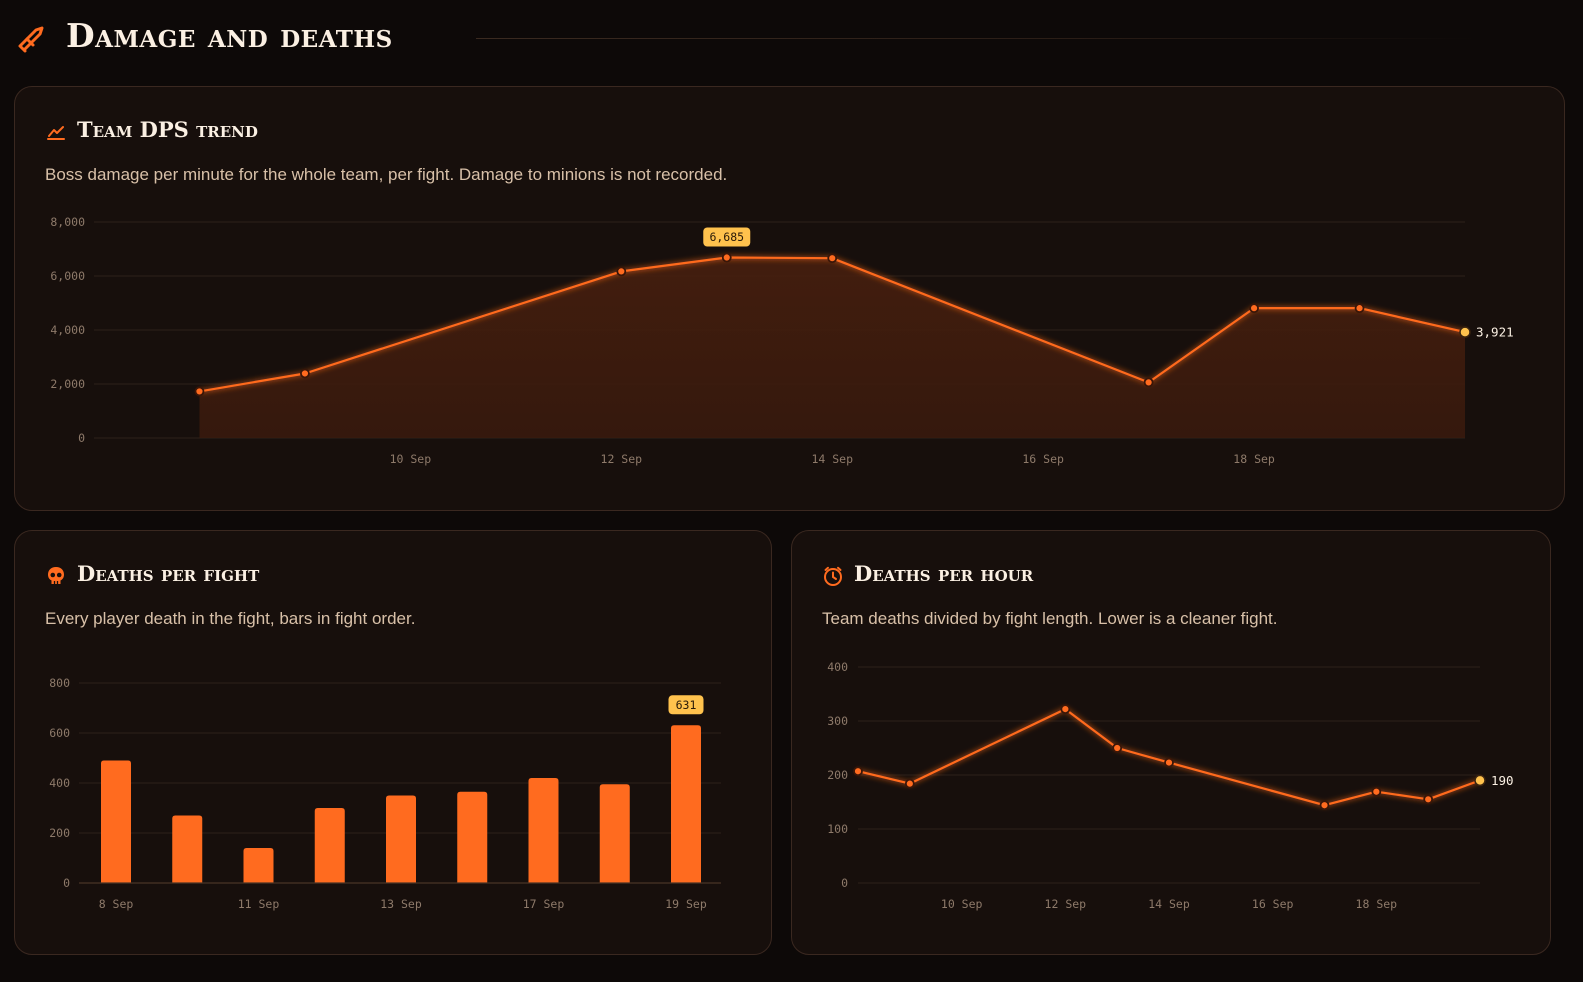  I want to click on y-tick-label: 2,000, so click(67, 384).